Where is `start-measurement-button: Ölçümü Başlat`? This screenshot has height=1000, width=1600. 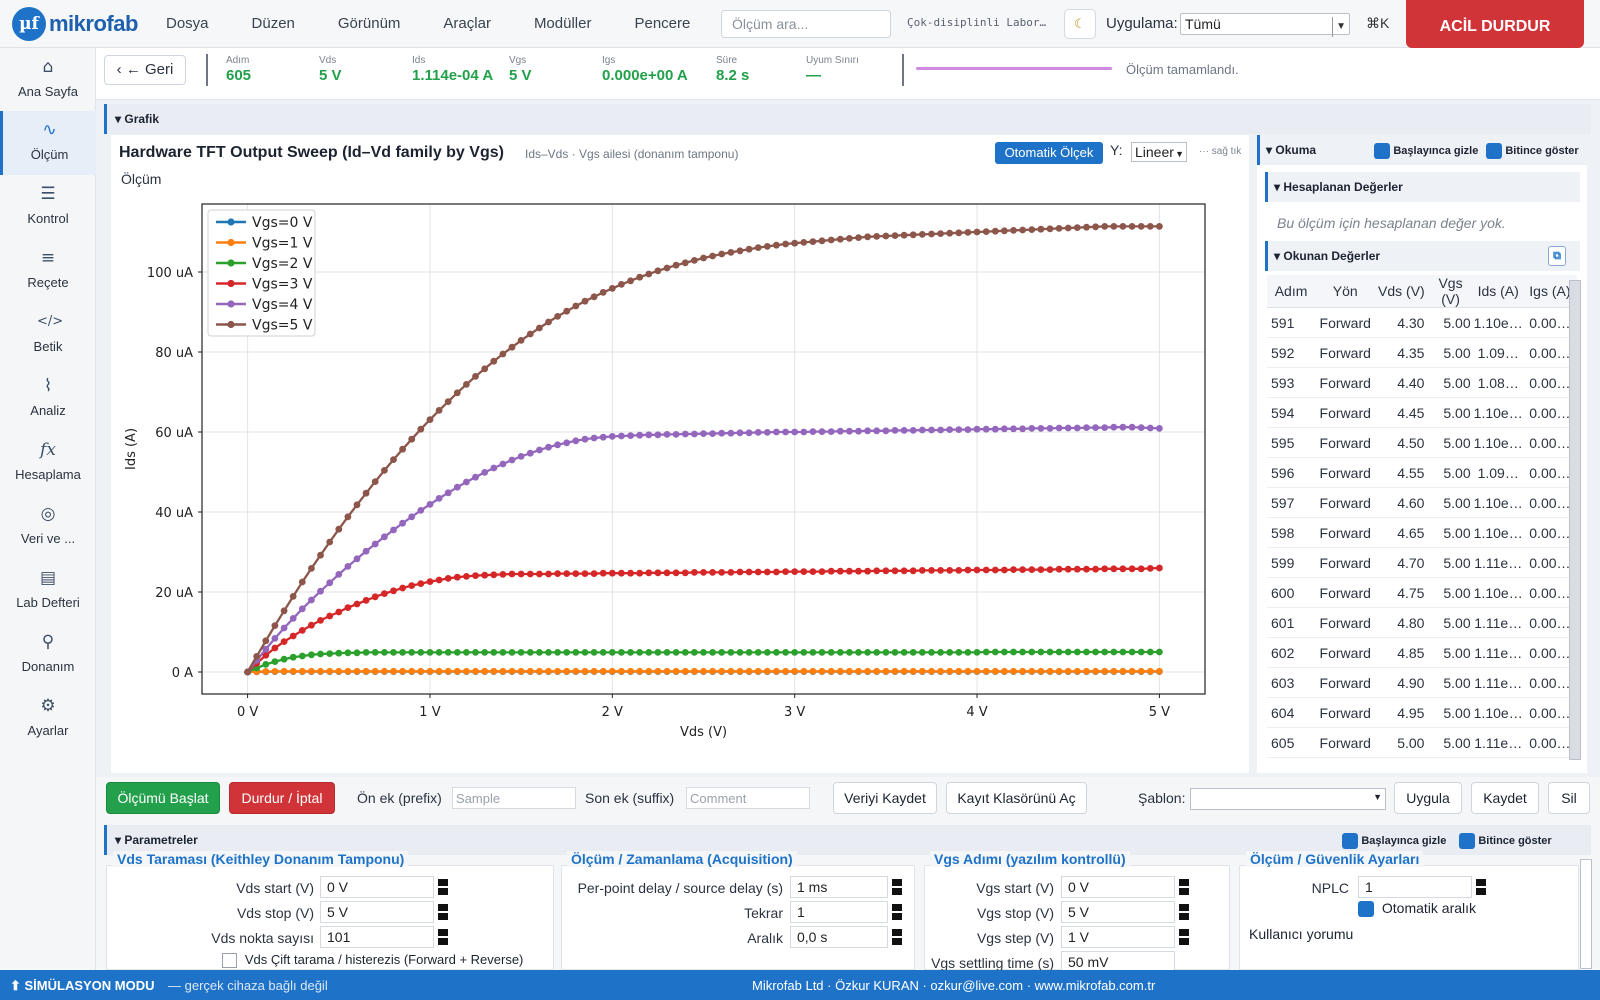 start-measurement-button: Ölçümü Başlat is located at coordinates (163, 798).